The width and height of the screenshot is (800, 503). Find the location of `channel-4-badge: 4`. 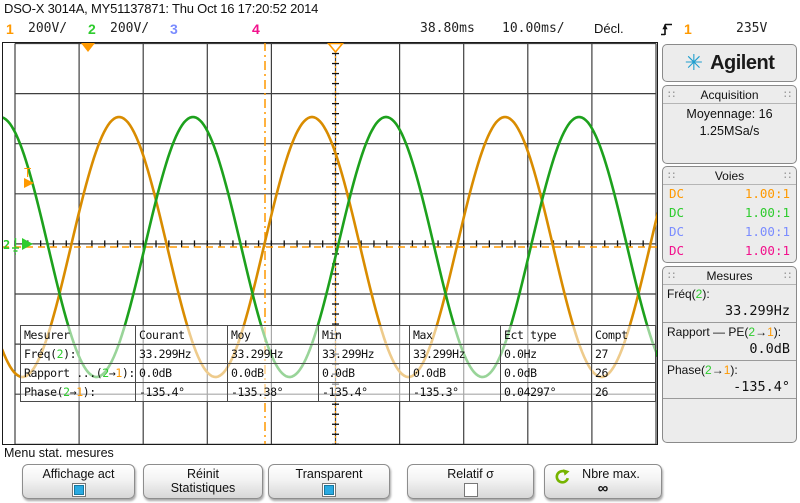

channel-4-badge: 4 is located at coordinates (256, 29).